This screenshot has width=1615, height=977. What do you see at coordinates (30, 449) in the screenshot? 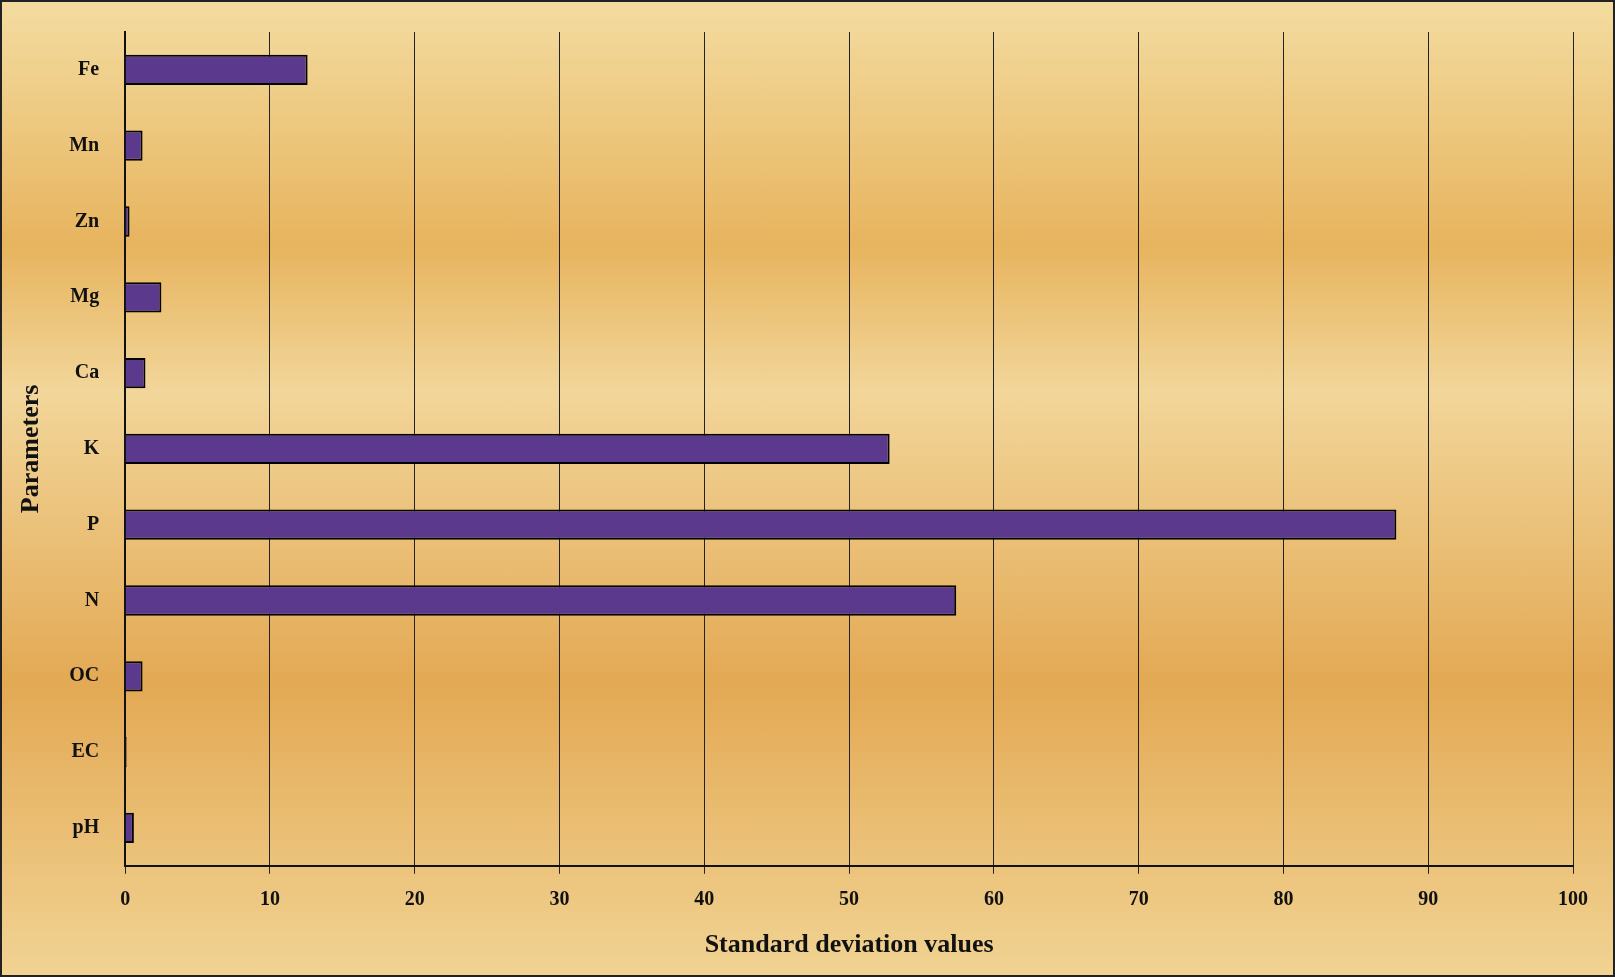
I see `y-axis-title: Parameters` at bounding box center [30, 449].